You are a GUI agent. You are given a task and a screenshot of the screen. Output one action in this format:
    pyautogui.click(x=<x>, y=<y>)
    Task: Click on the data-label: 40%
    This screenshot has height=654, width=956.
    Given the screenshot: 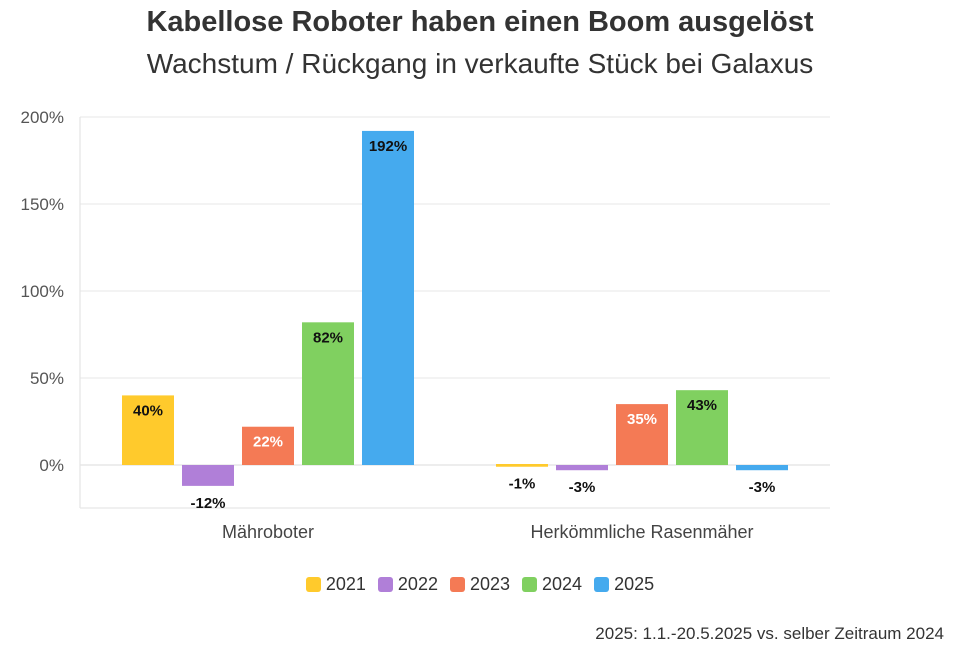 What is the action you would take?
    pyautogui.click(x=148, y=410)
    